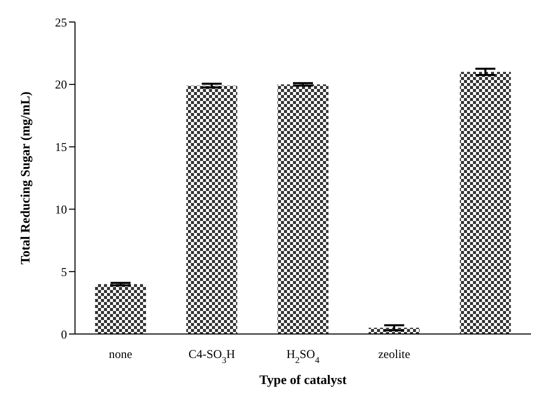 Image resolution: width=549 pixels, height=420 pixels. What do you see at coordinates (120, 354) in the screenshot?
I see `x-tick-label: none` at bounding box center [120, 354].